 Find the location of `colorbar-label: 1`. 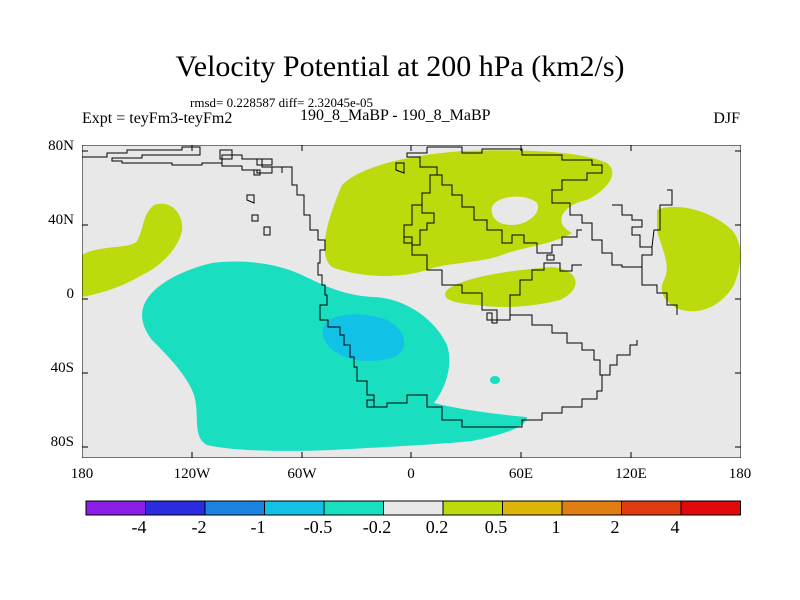

colorbar-label: 1 is located at coordinates (556, 527).